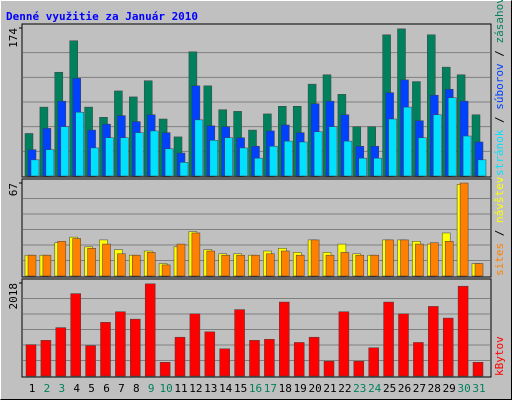 The height and width of the screenshot is (400, 512). Describe the element at coordinates (226, 388) in the screenshot. I see `x-tick-label: 14` at that location.